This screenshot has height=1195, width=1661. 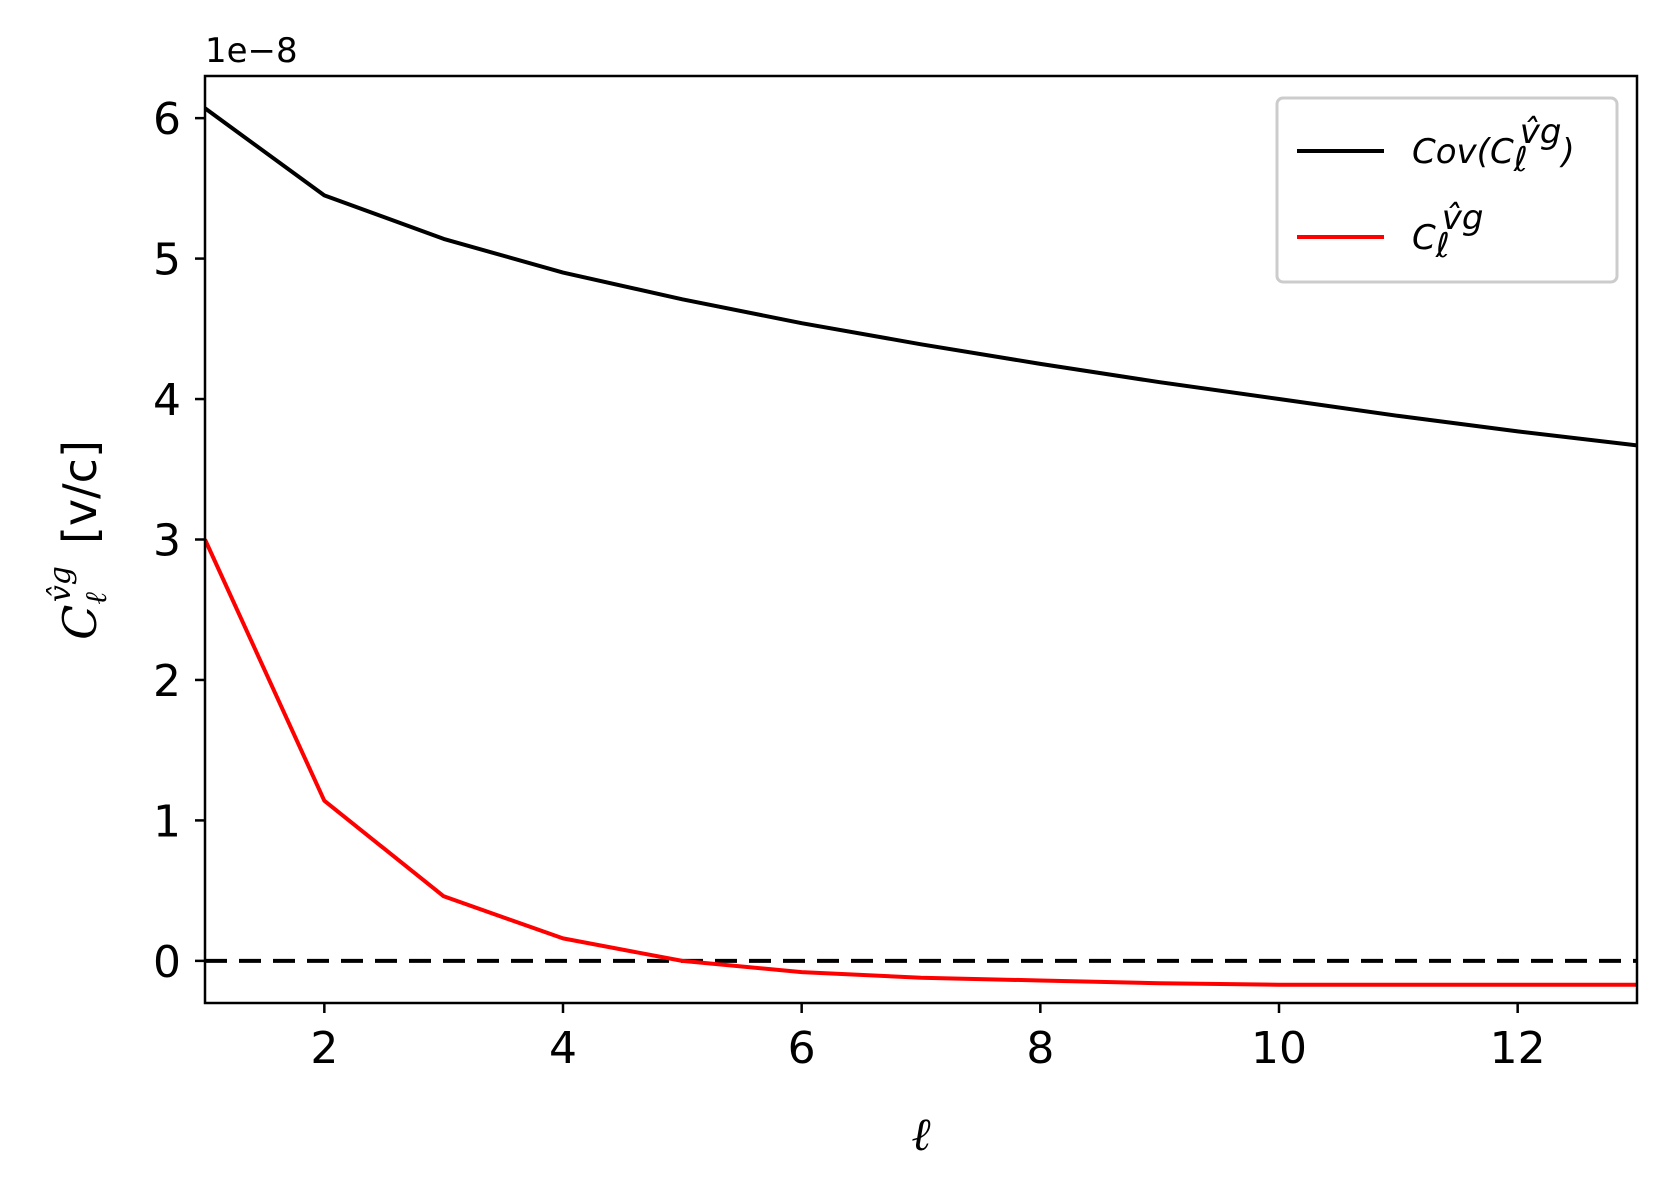 I want to click on y-axis-label: Cℓv̂g [v/c], so click(x=78, y=540).